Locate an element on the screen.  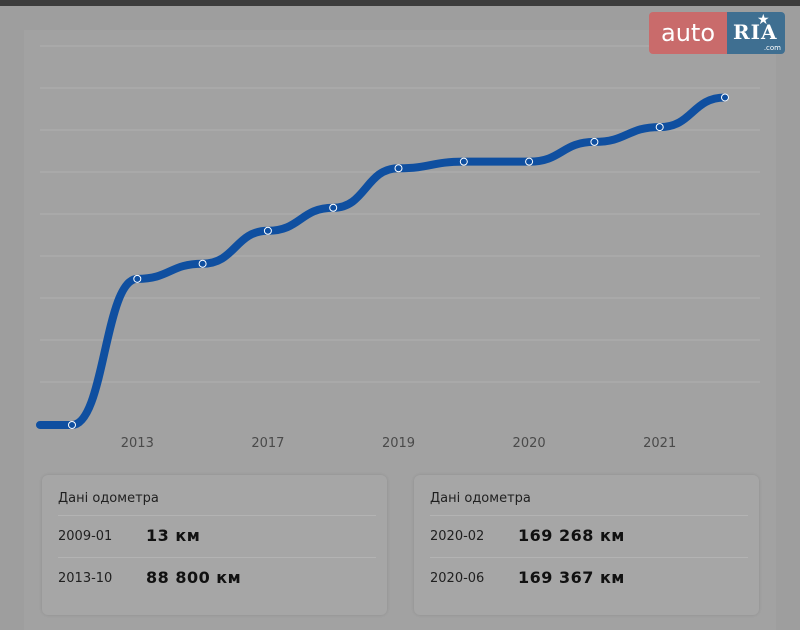
logo-ria-text: RIA is located at coordinates (755, 32).